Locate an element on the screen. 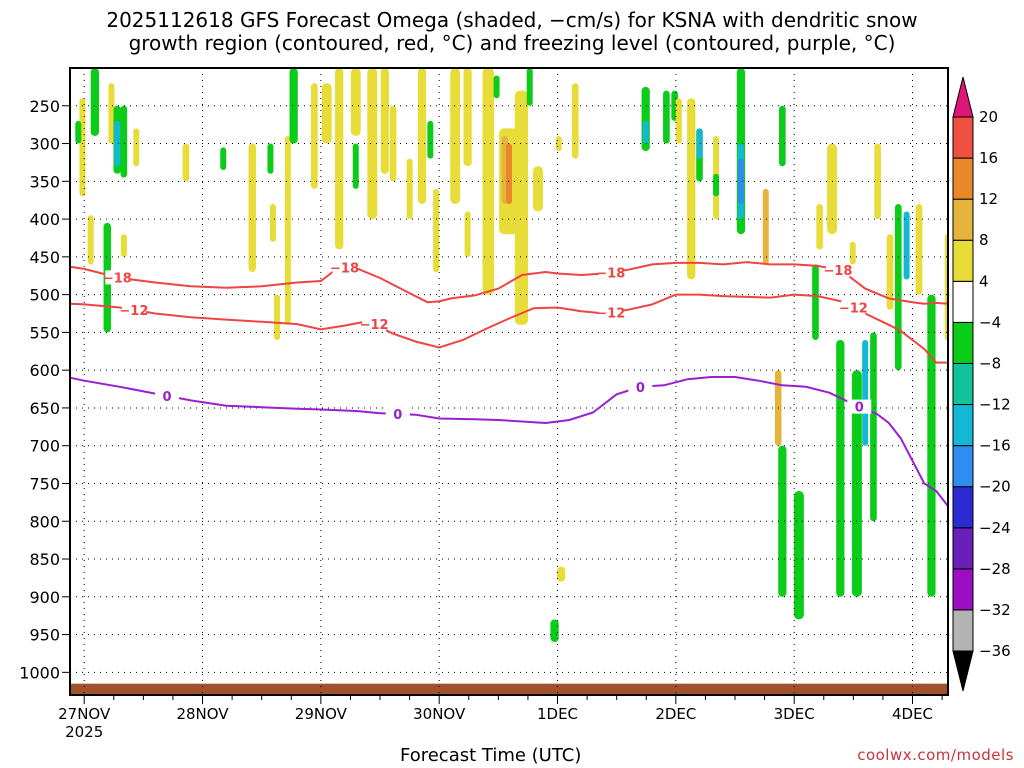 This screenshot has width=1024, height=768. colorbar-label: 12 is located at coordinates (988, 199).